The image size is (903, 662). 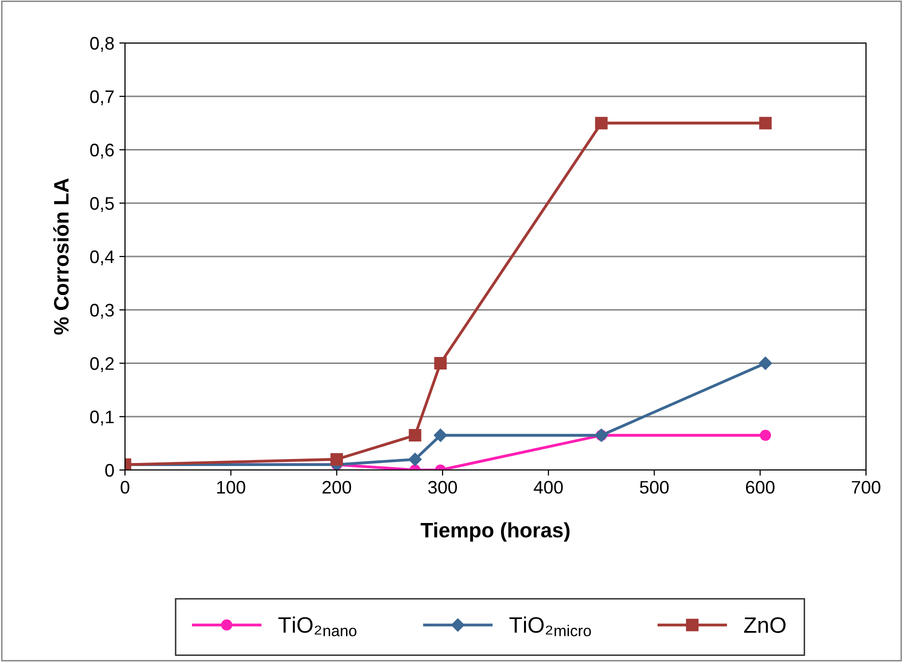 I want to click on x-axis-title: Tiempo (horas), so click(x=495, y=532).